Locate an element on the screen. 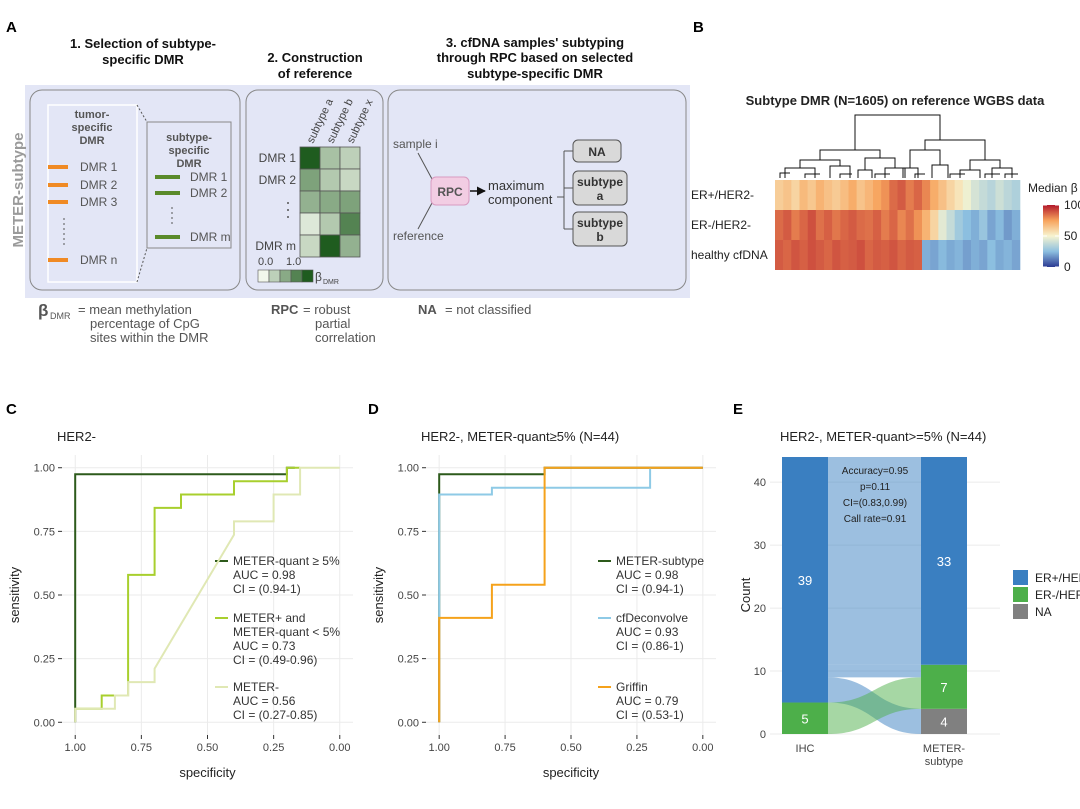 This screenshot has height=809, width=1080. panel-label: C is located at coordinates (11, 409).